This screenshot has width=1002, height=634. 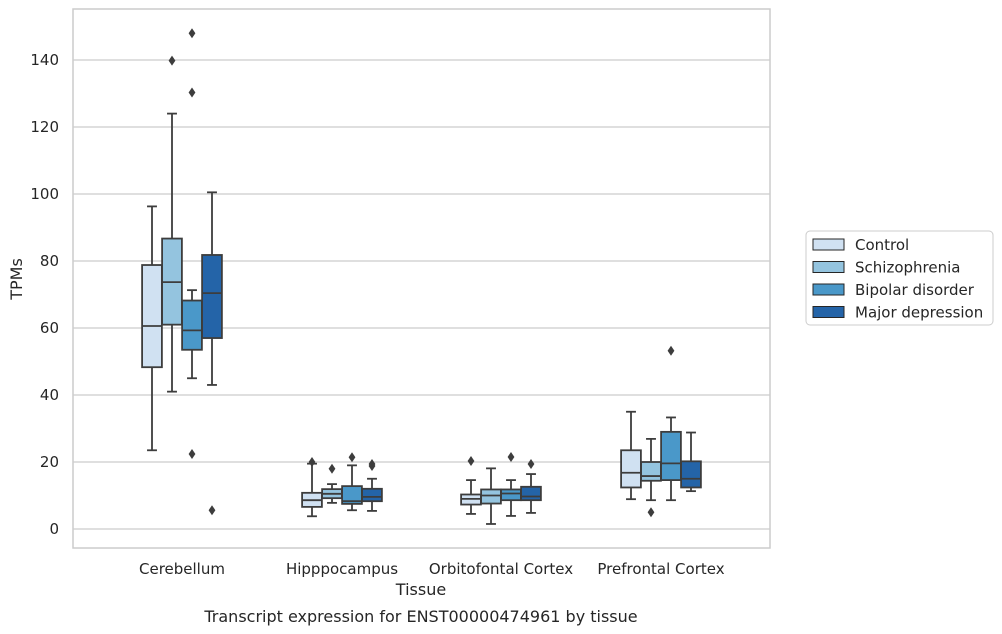 I want to click on y-tick-label: 40, so click(x=49, y=395).